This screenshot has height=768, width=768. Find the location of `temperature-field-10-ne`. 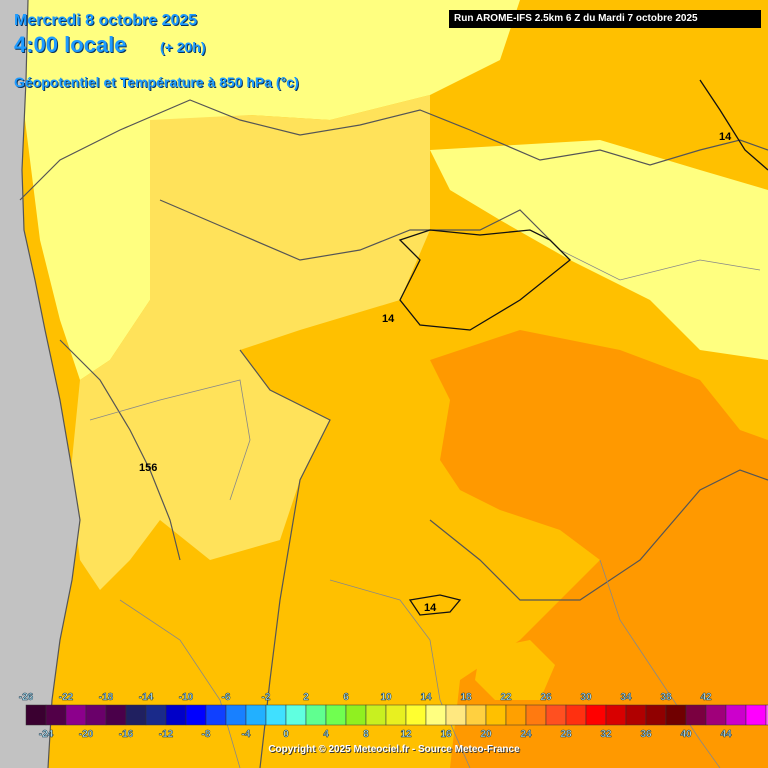

temperature-field-10-ne is located at coordinates (599, 250).